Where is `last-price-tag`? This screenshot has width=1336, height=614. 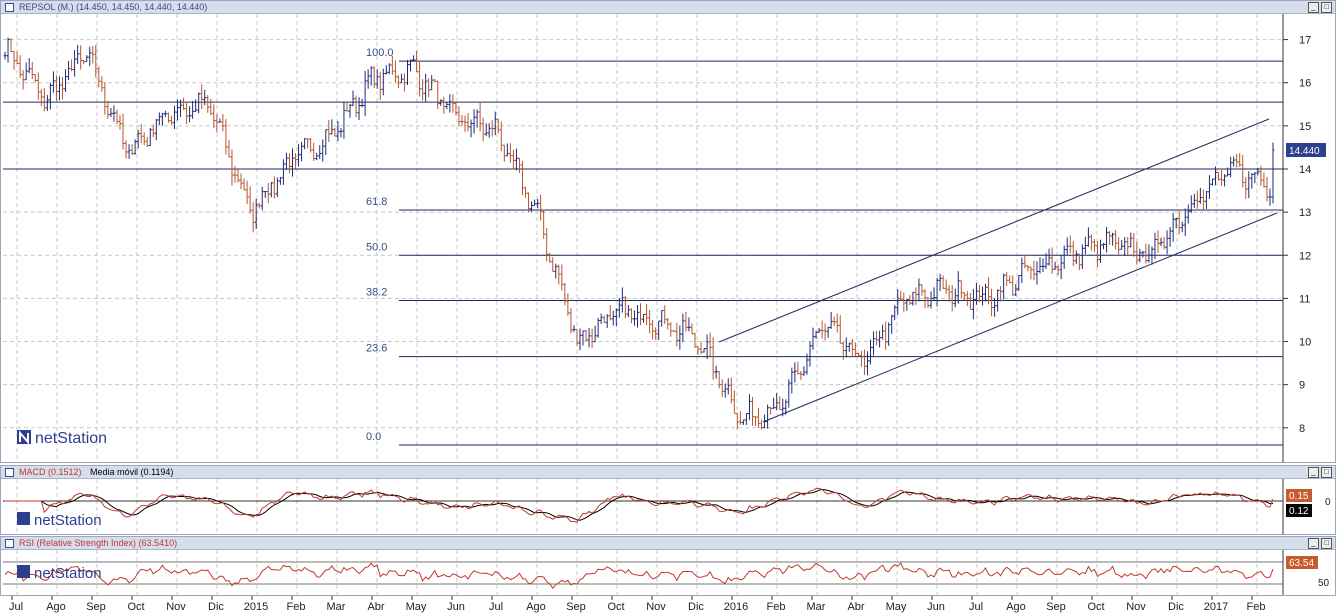 last-price-tag is located at coordinates (1306, 150).